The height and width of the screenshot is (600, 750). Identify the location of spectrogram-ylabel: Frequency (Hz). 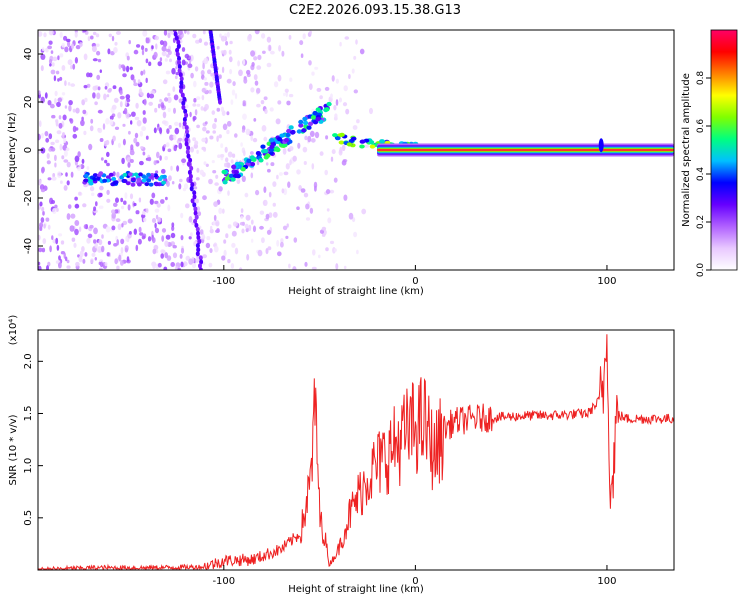
(12, 150).